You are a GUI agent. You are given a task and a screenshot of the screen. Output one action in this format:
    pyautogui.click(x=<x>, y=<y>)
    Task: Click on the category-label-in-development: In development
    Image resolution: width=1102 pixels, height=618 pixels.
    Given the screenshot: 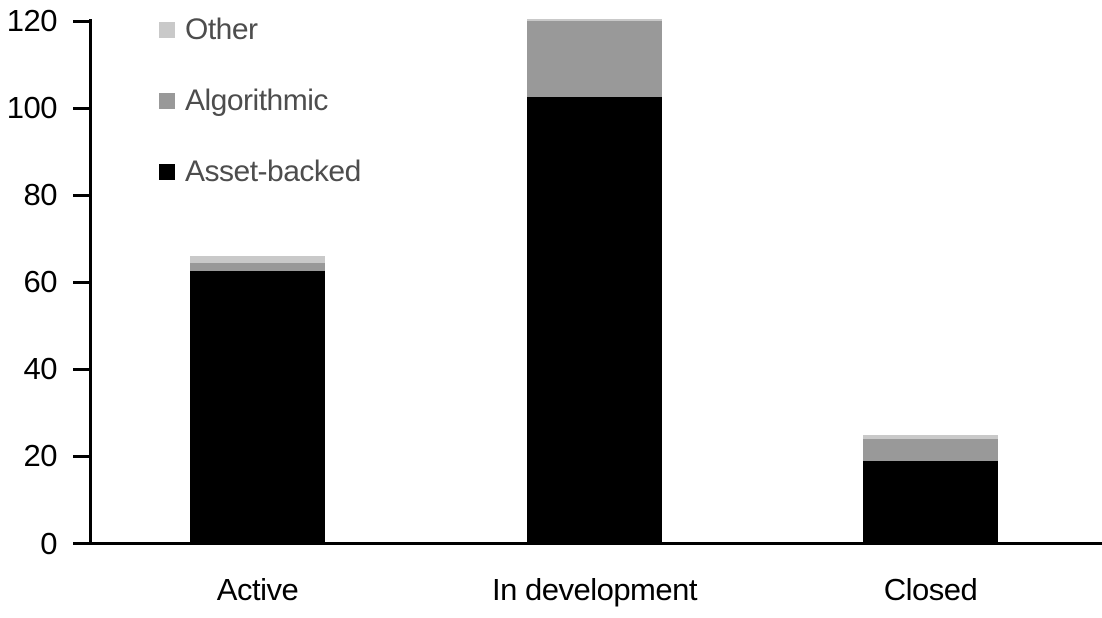 What is the action you would take?
    pyautogui.click(x=594, y=589)
    